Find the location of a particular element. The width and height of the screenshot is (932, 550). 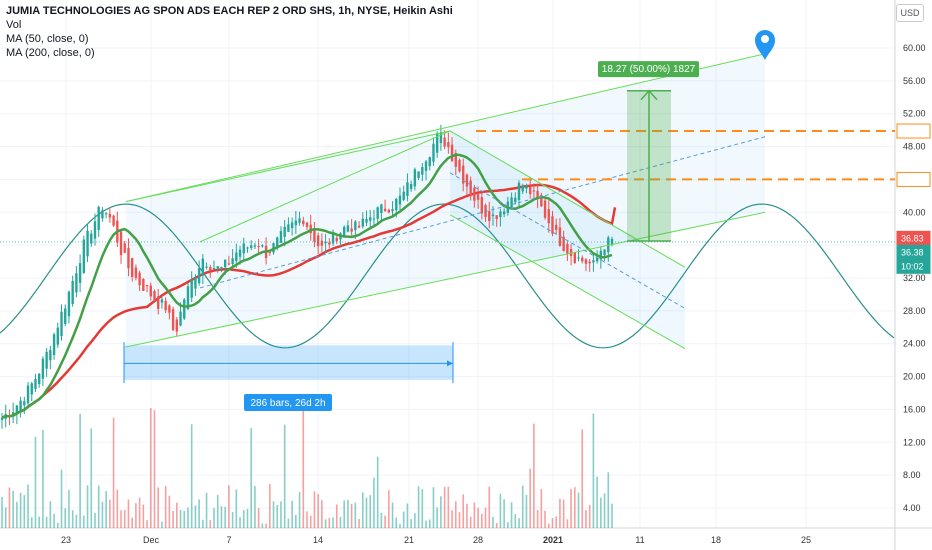

y-tick-label: 12.00 is located at coordinates (914, 442).